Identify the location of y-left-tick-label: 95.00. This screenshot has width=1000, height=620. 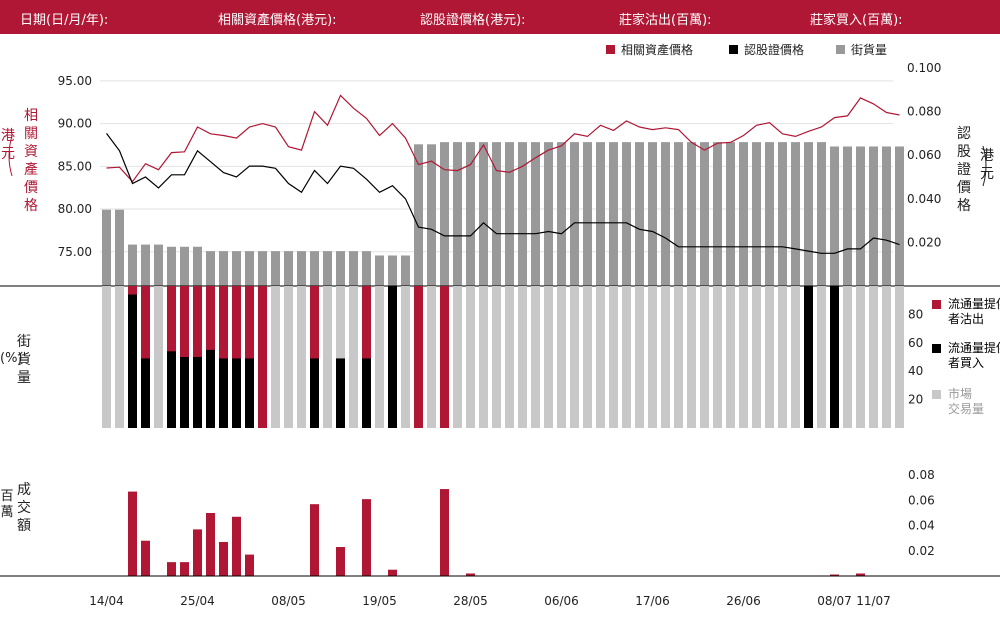
(75, 81).